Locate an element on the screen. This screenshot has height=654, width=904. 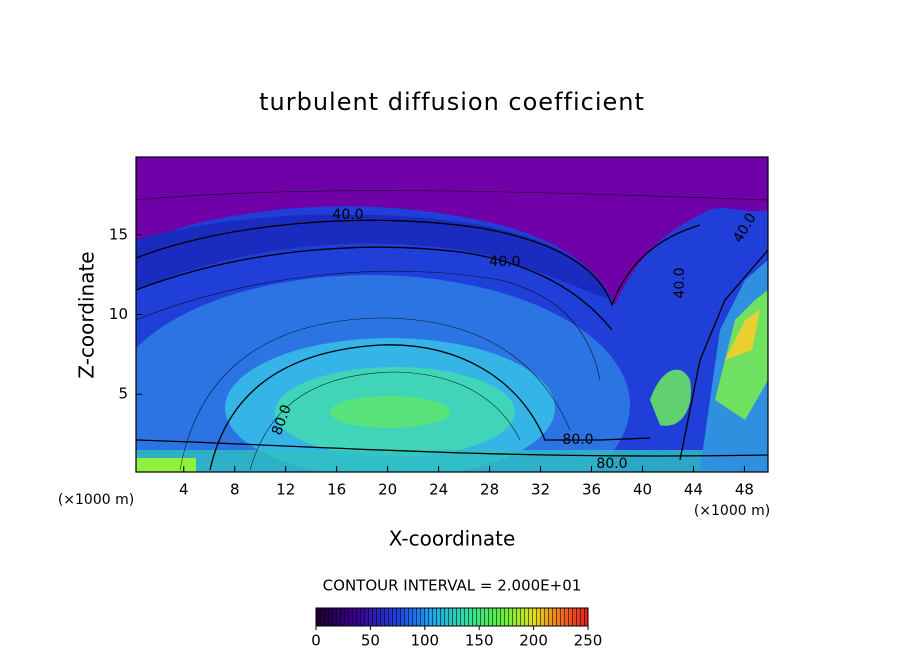
x-tick-label: 8 is located at coordinates (235, 490).